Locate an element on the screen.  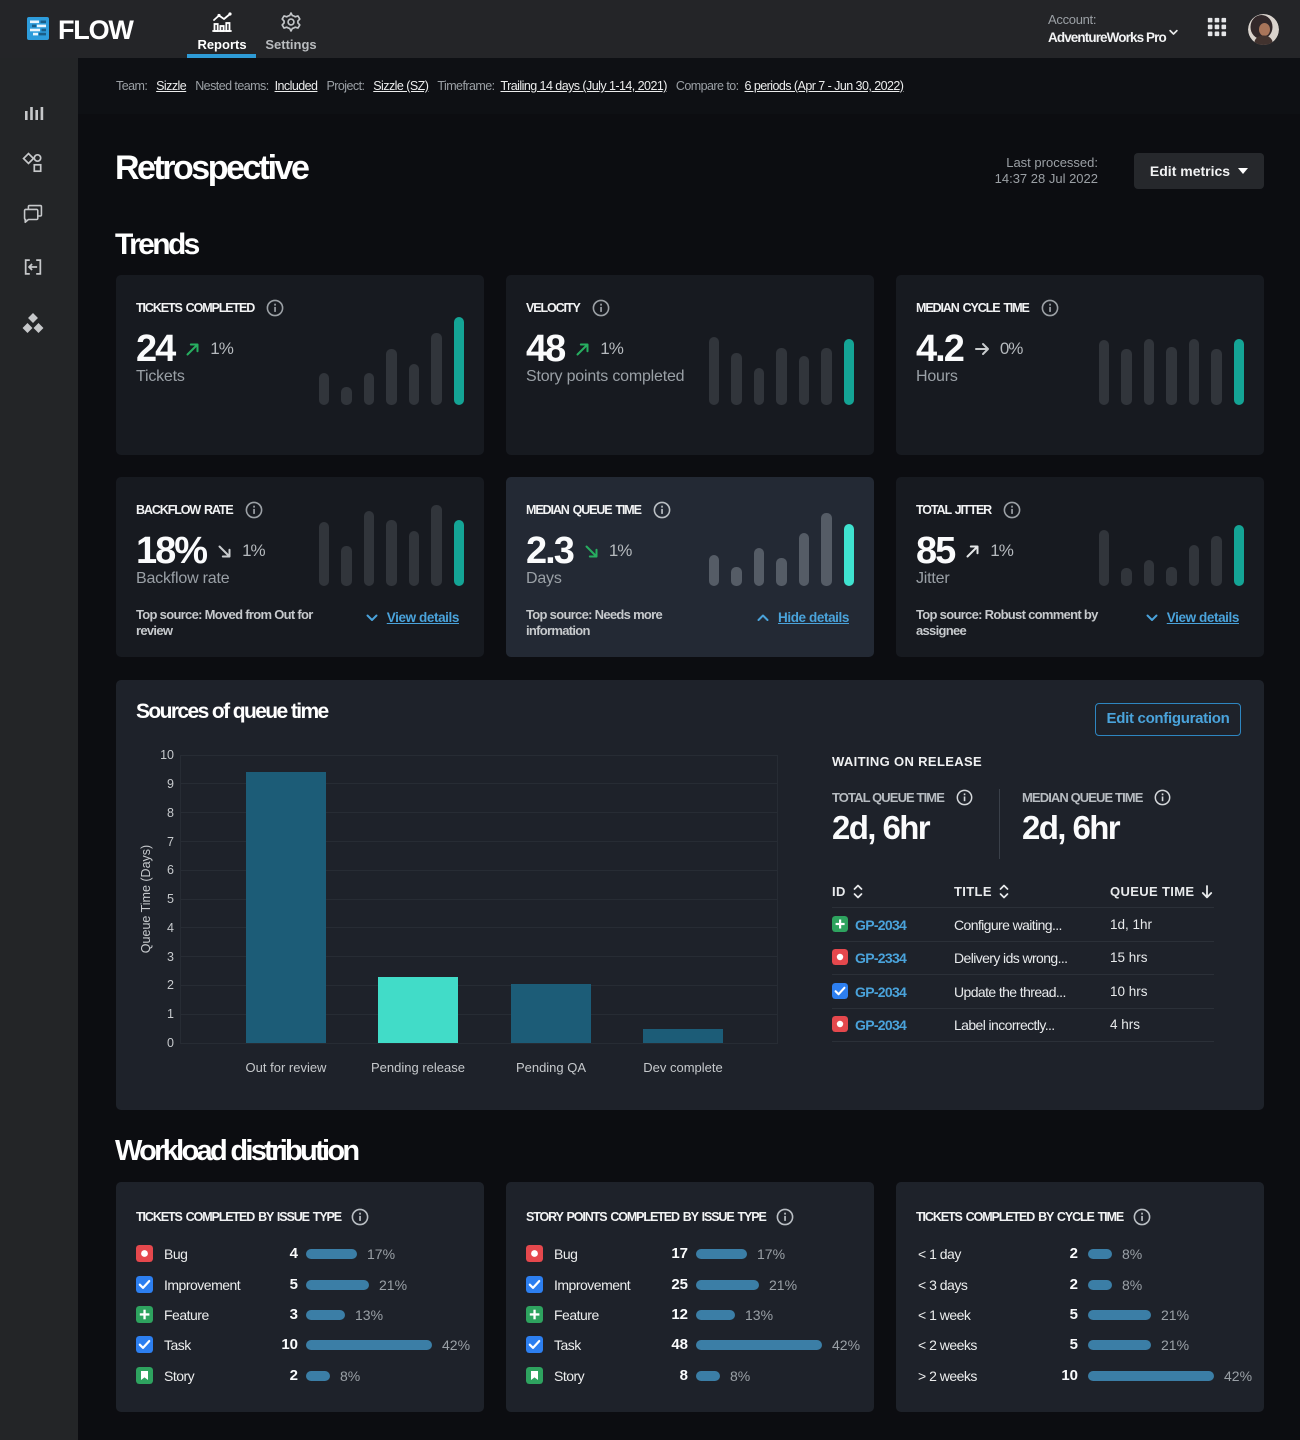
svg-text: Dev complete is located at coordinates (682, 1067).